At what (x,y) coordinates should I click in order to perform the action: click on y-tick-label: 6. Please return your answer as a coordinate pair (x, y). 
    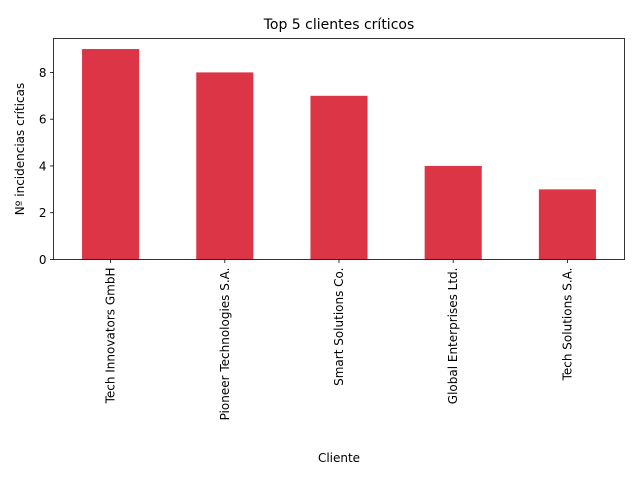
    Looking at the image, I should click on (43, 120).